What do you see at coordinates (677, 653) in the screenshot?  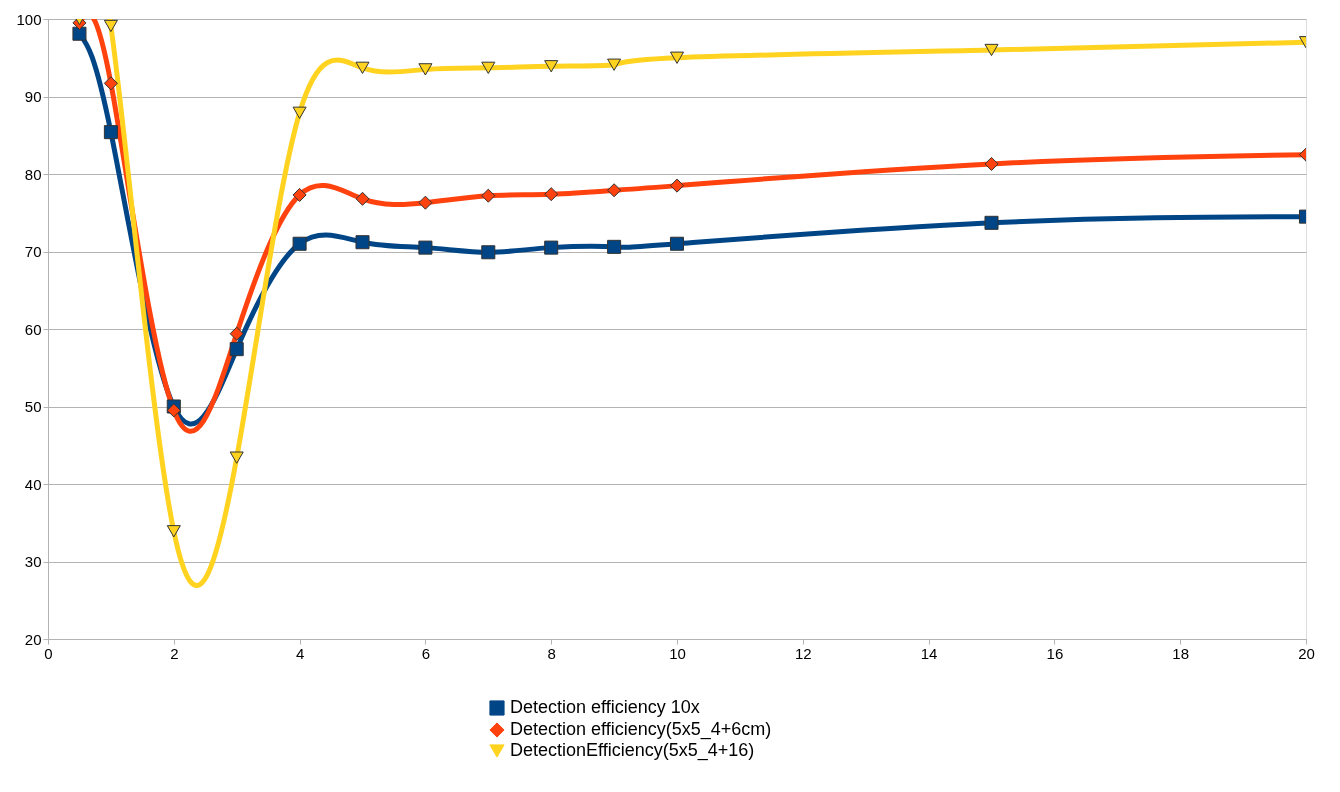 I see `x-tick-label: 10` at bounding box center [677, 653].